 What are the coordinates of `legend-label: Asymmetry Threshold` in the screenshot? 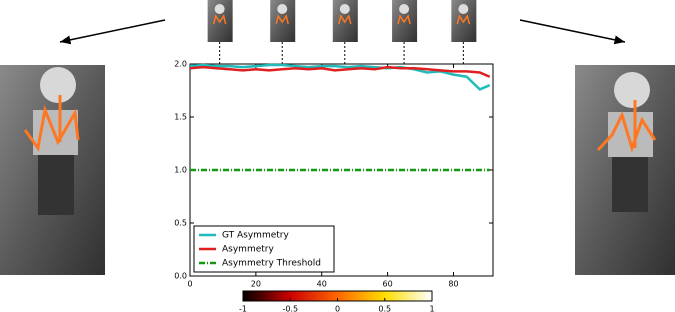 It's located at (271, 264).